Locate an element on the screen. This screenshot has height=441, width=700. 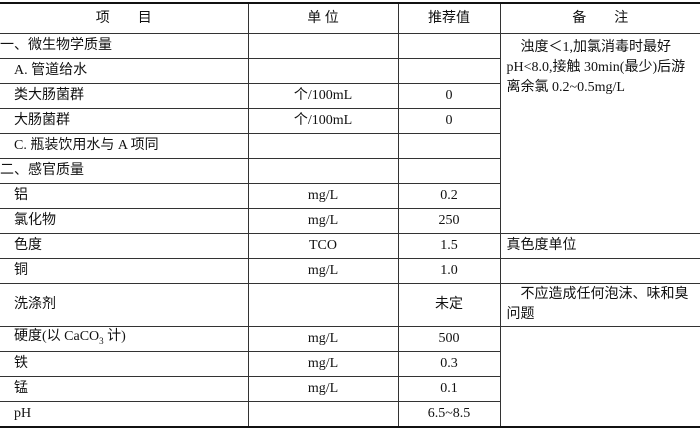
note-text: 不应造成任何泡沫、味和臭问题 is located at coordinates (597, 304).